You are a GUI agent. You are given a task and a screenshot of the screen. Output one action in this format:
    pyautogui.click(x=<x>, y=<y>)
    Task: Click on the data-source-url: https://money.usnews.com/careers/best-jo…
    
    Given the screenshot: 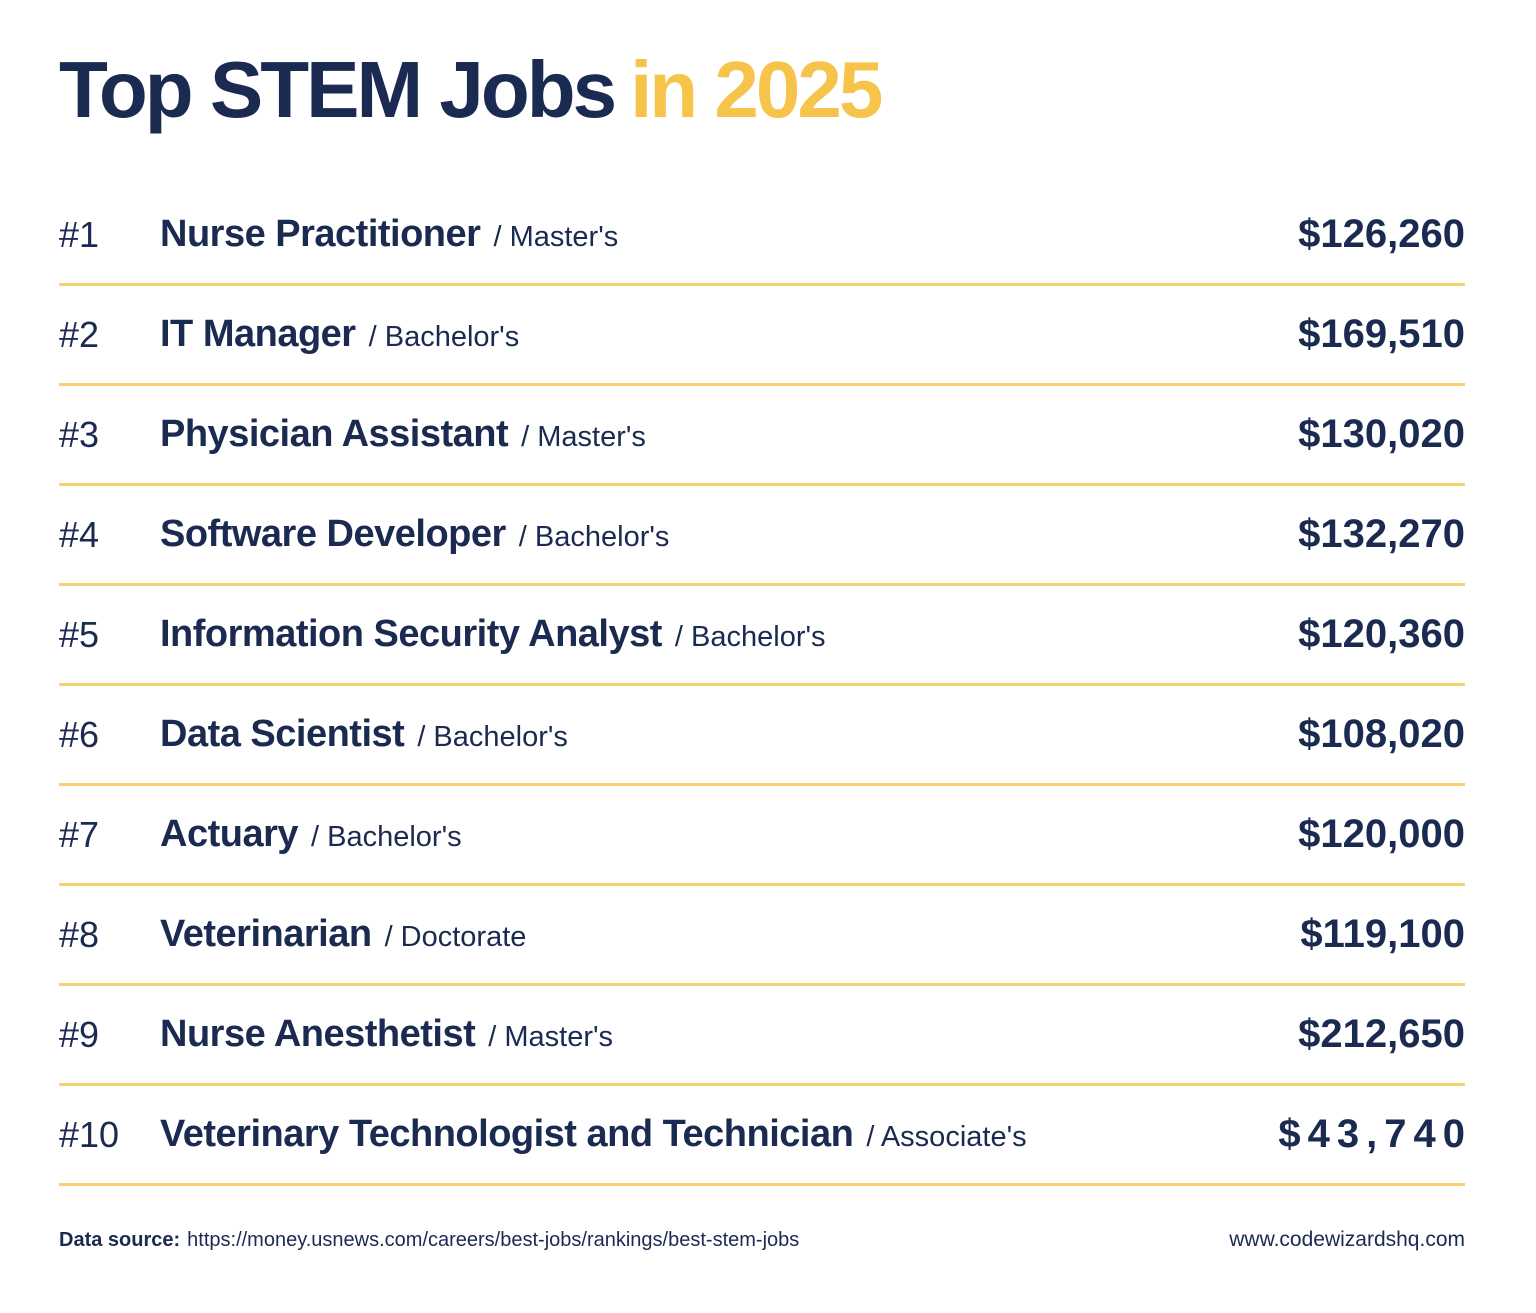 What is the action you would take?
    pyautogui.click(x=493, y=1240)
    